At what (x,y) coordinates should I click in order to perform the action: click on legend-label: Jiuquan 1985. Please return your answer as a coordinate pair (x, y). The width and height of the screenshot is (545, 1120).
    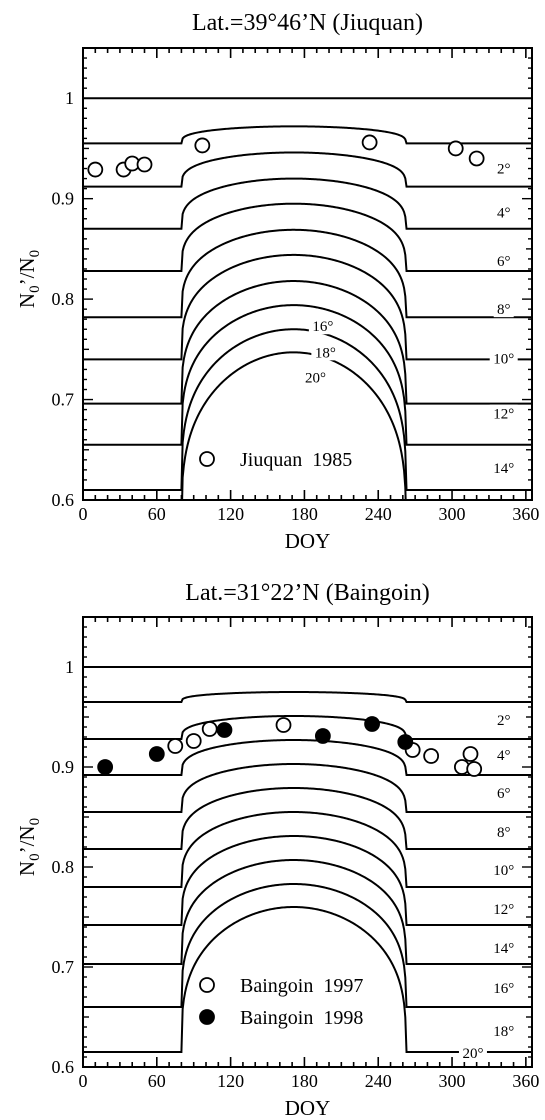
    Looking at the image, I should click on (296, 460).